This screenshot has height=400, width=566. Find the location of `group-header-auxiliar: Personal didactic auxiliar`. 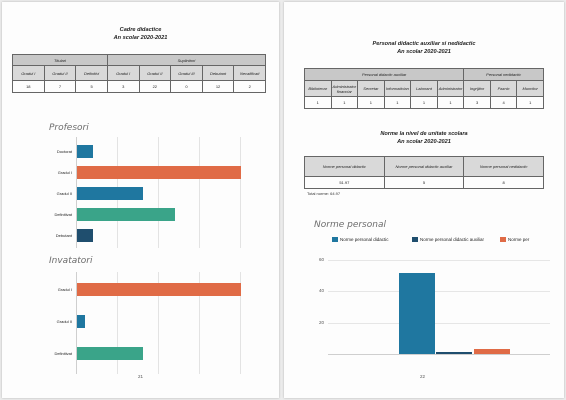

group-header-auxiliar: Personal didactic auxiliar is located at coordinates (384, 74).